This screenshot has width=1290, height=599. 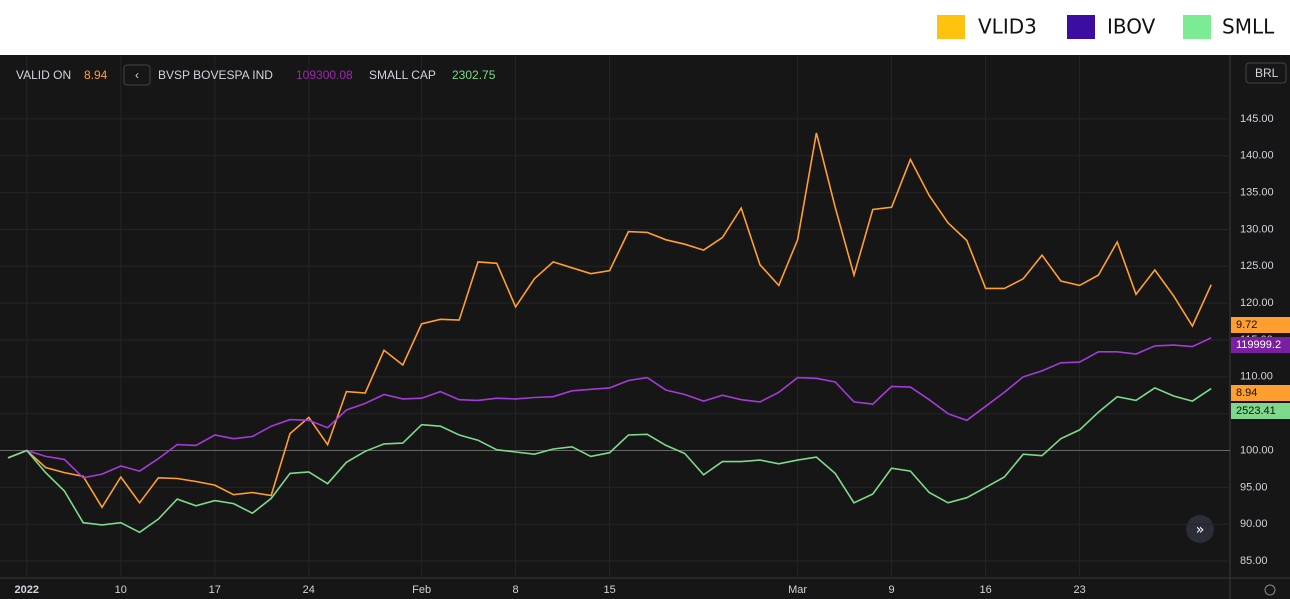 I want to click on x-tick-label: Feb, so click(x=421, y=590).